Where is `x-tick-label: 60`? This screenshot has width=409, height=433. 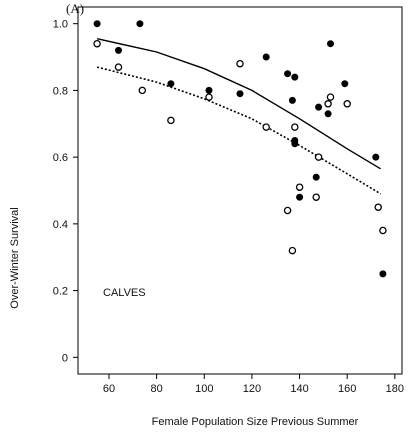
x-tick-label: 60 is located at coordinates (109, 389).